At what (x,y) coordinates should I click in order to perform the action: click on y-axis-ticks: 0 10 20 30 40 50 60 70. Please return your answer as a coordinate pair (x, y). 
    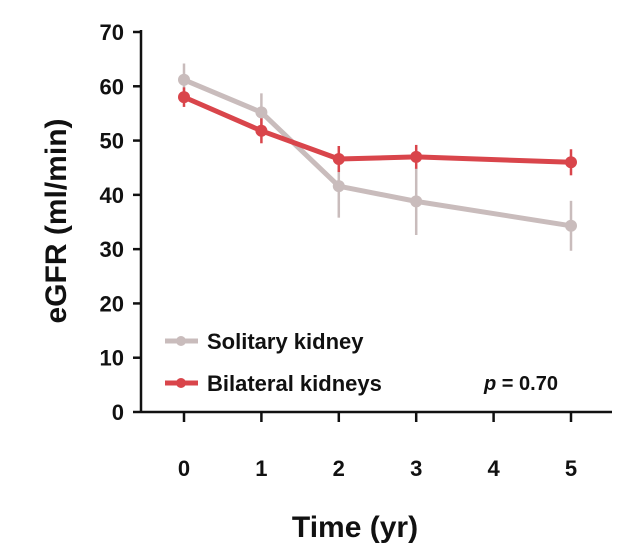
    Looking at the image, I should click on (120, 222).